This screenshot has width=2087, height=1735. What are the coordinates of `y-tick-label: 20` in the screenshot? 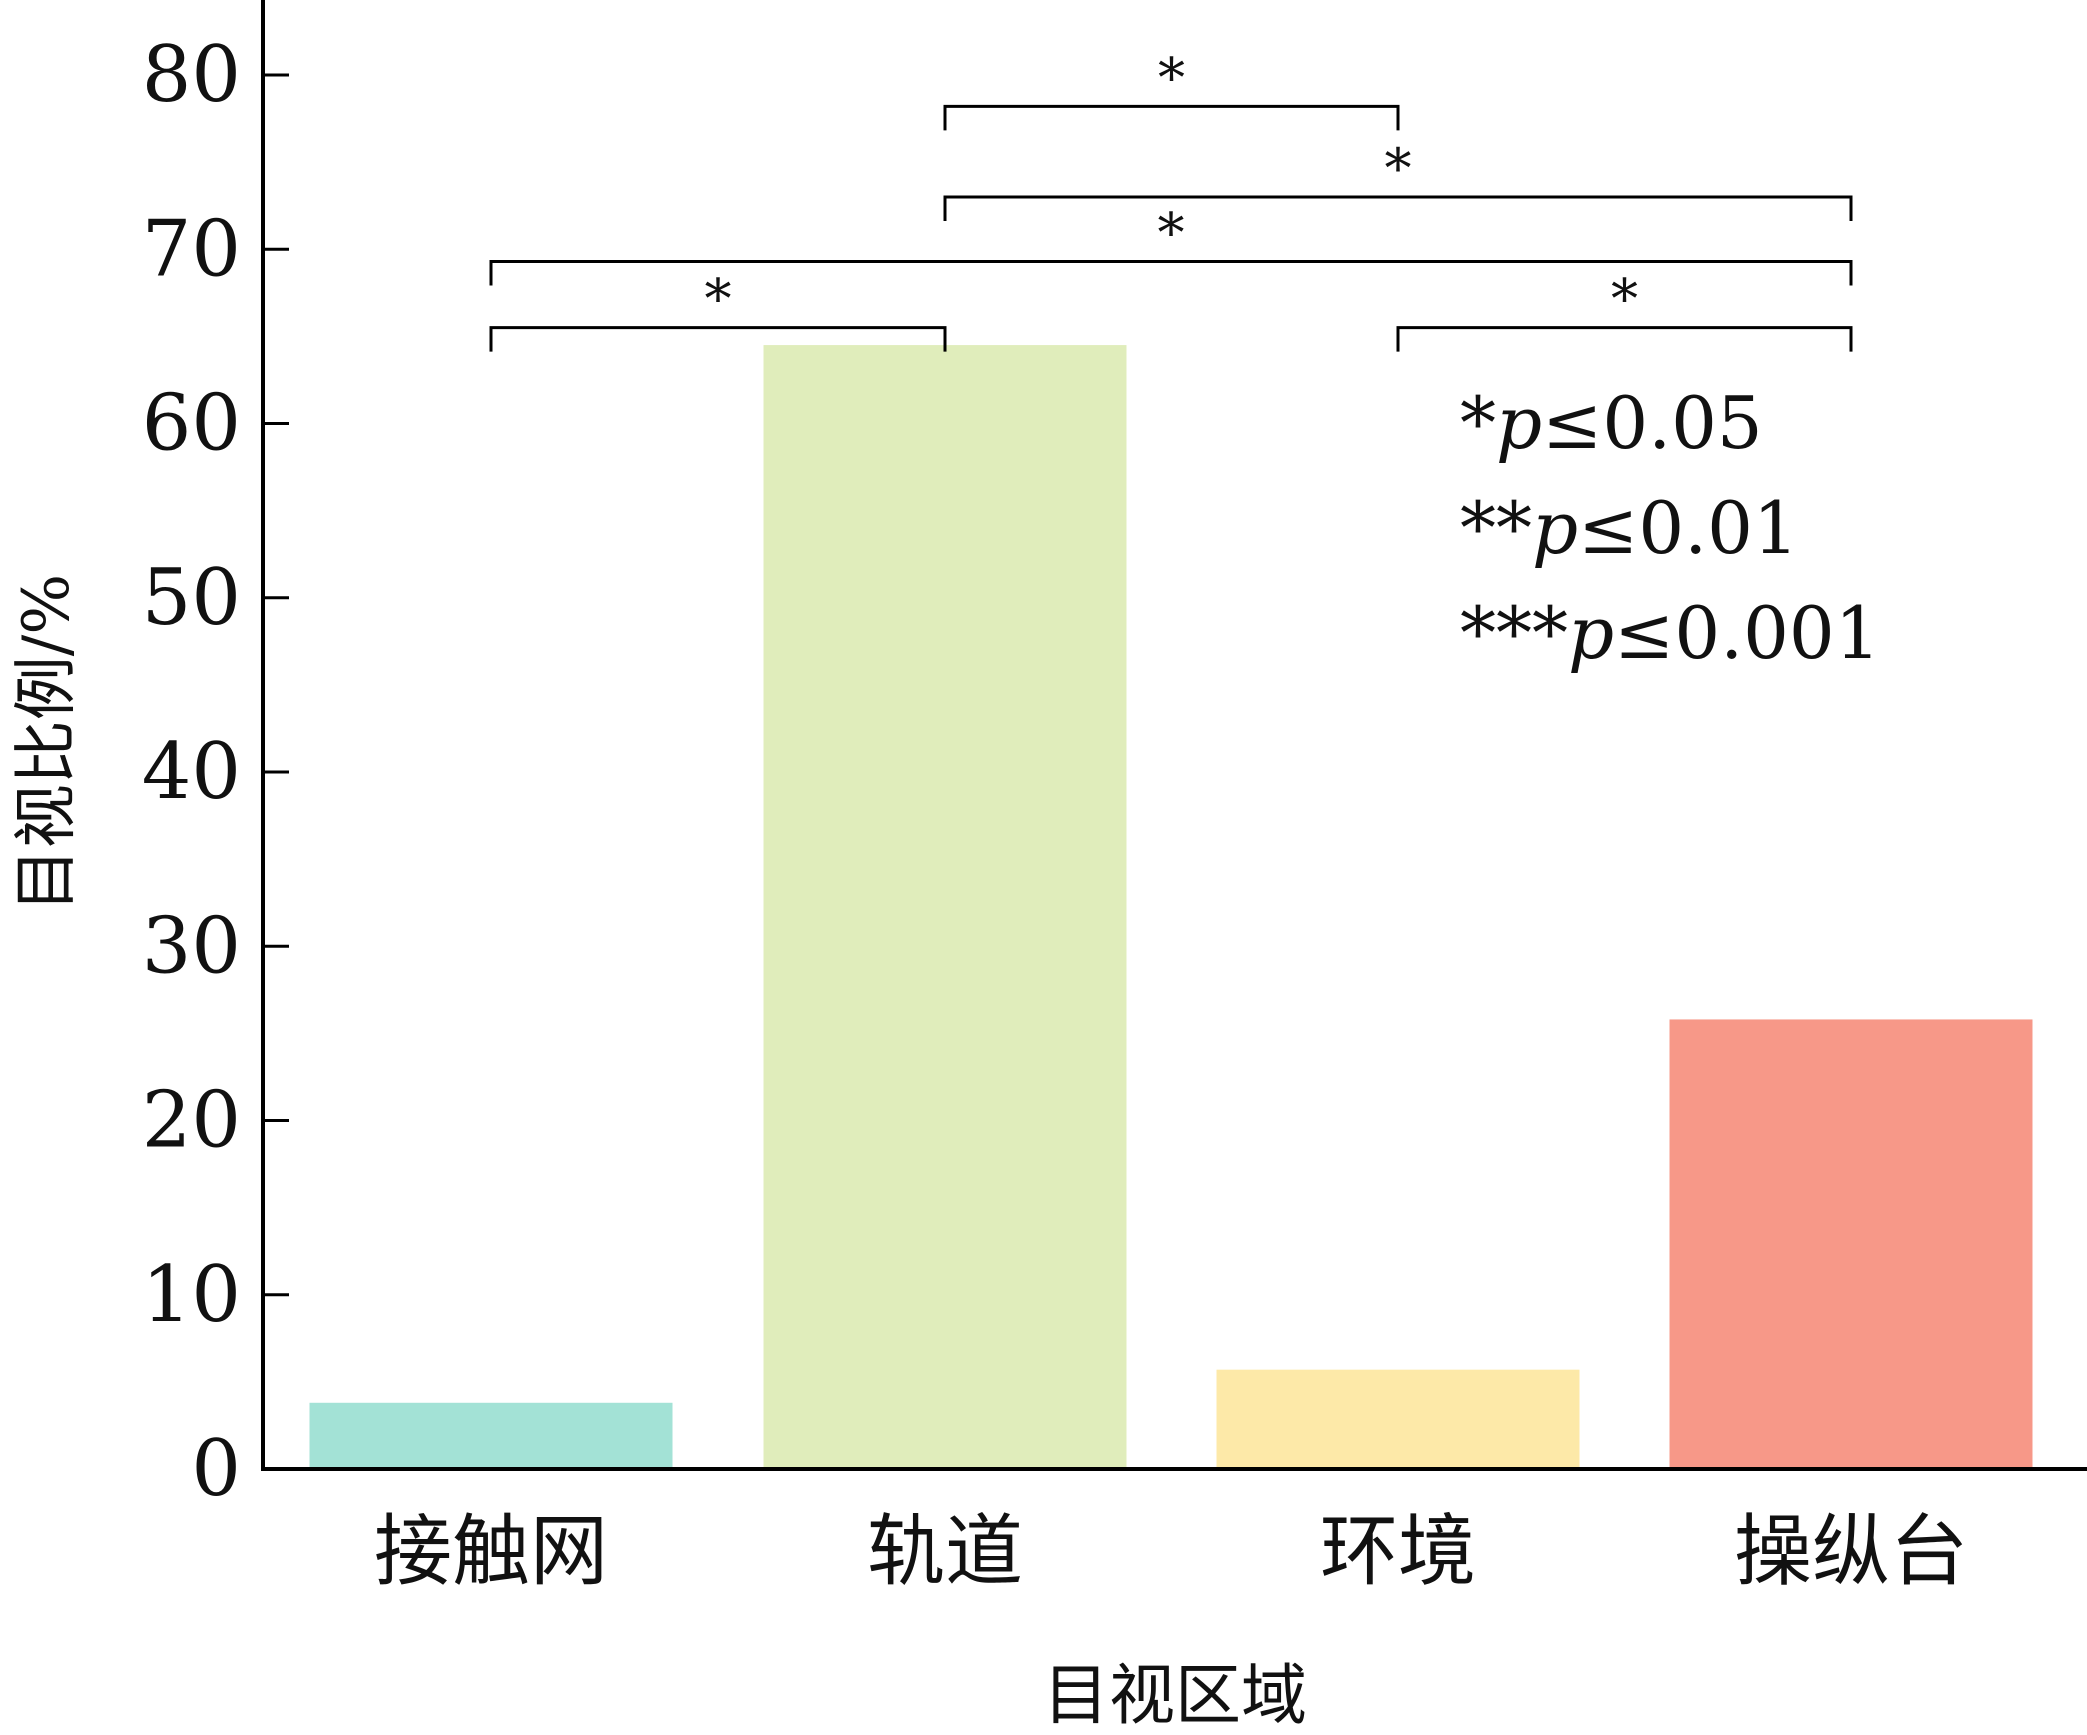 It's located at (191, 1121).